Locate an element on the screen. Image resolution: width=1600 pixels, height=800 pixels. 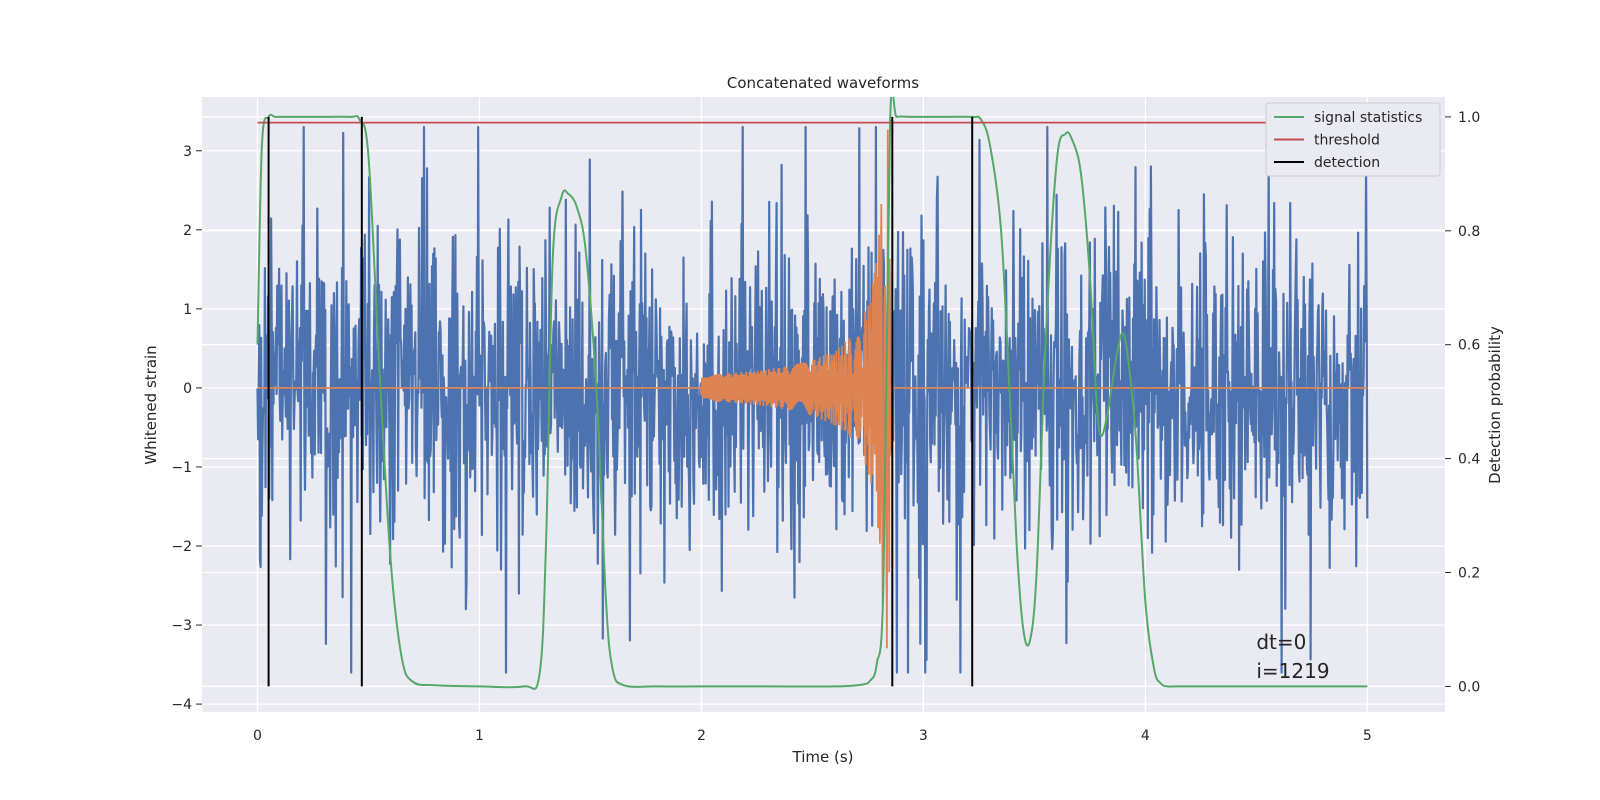
right-tick-label: 0.2 is located at coordinates (1469, 573).